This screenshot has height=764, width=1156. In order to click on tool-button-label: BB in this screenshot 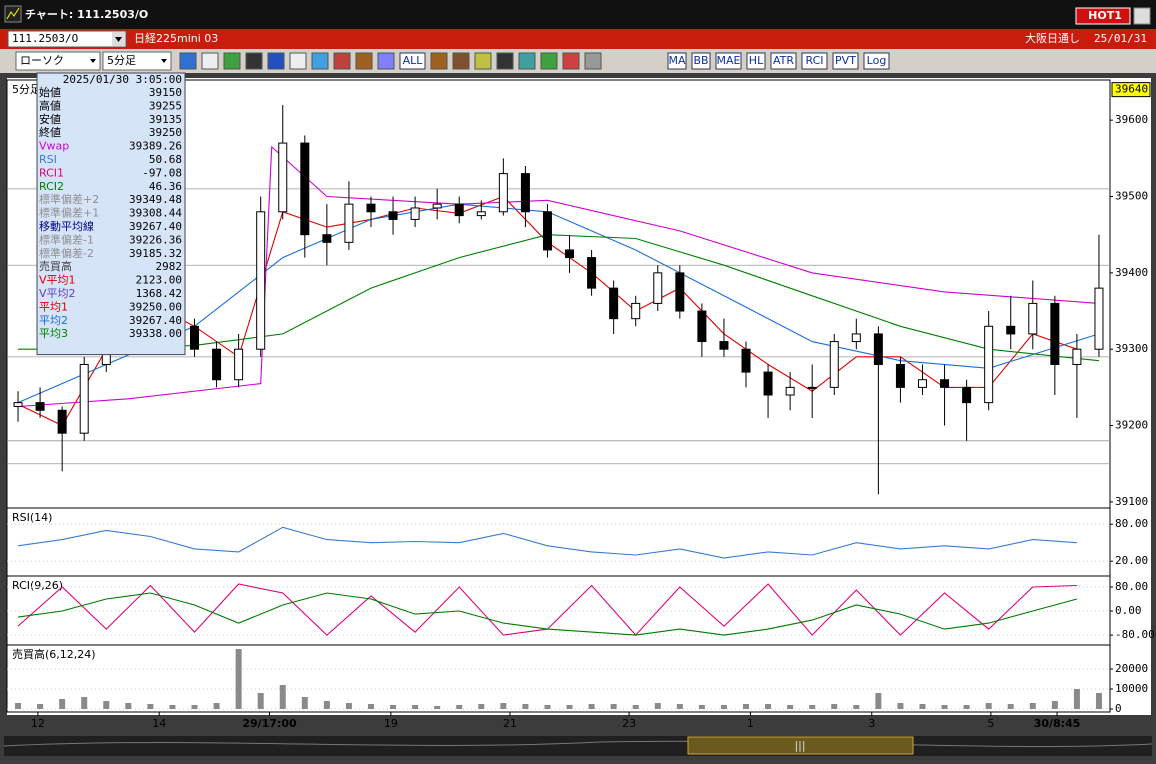, I will do `click(700, 60)`.